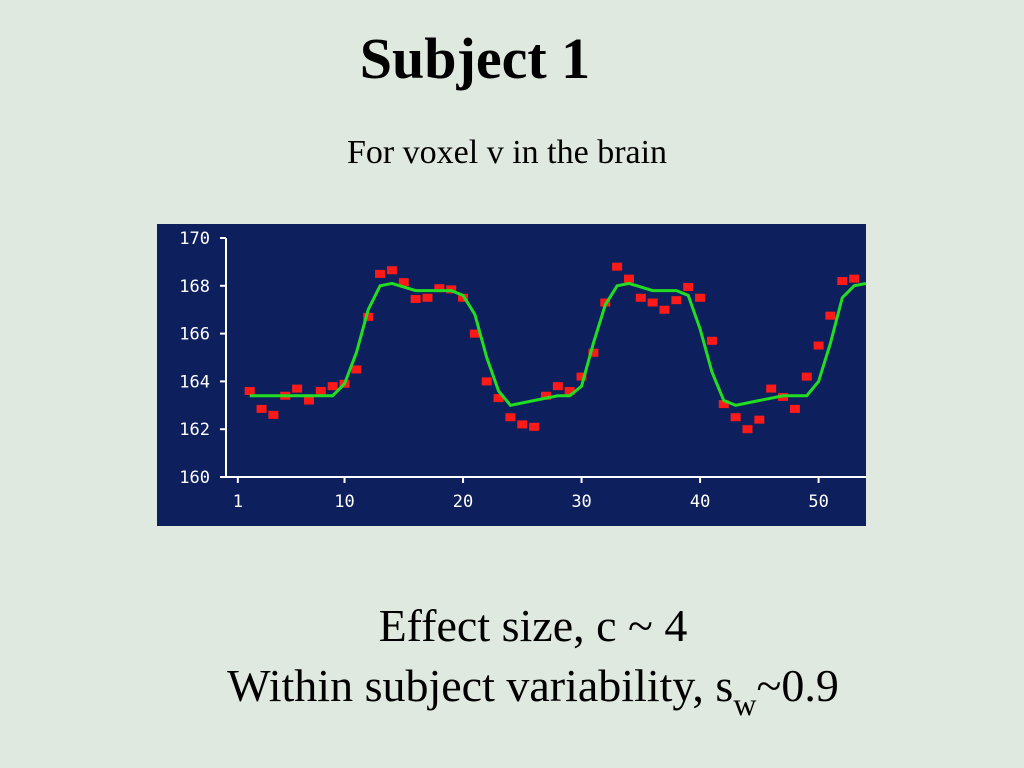 This screenshot has width=1024, height=768. Describe the element at coordinates (194, 382) in the screenshot. I see `y-tick-label: 164` at that location.